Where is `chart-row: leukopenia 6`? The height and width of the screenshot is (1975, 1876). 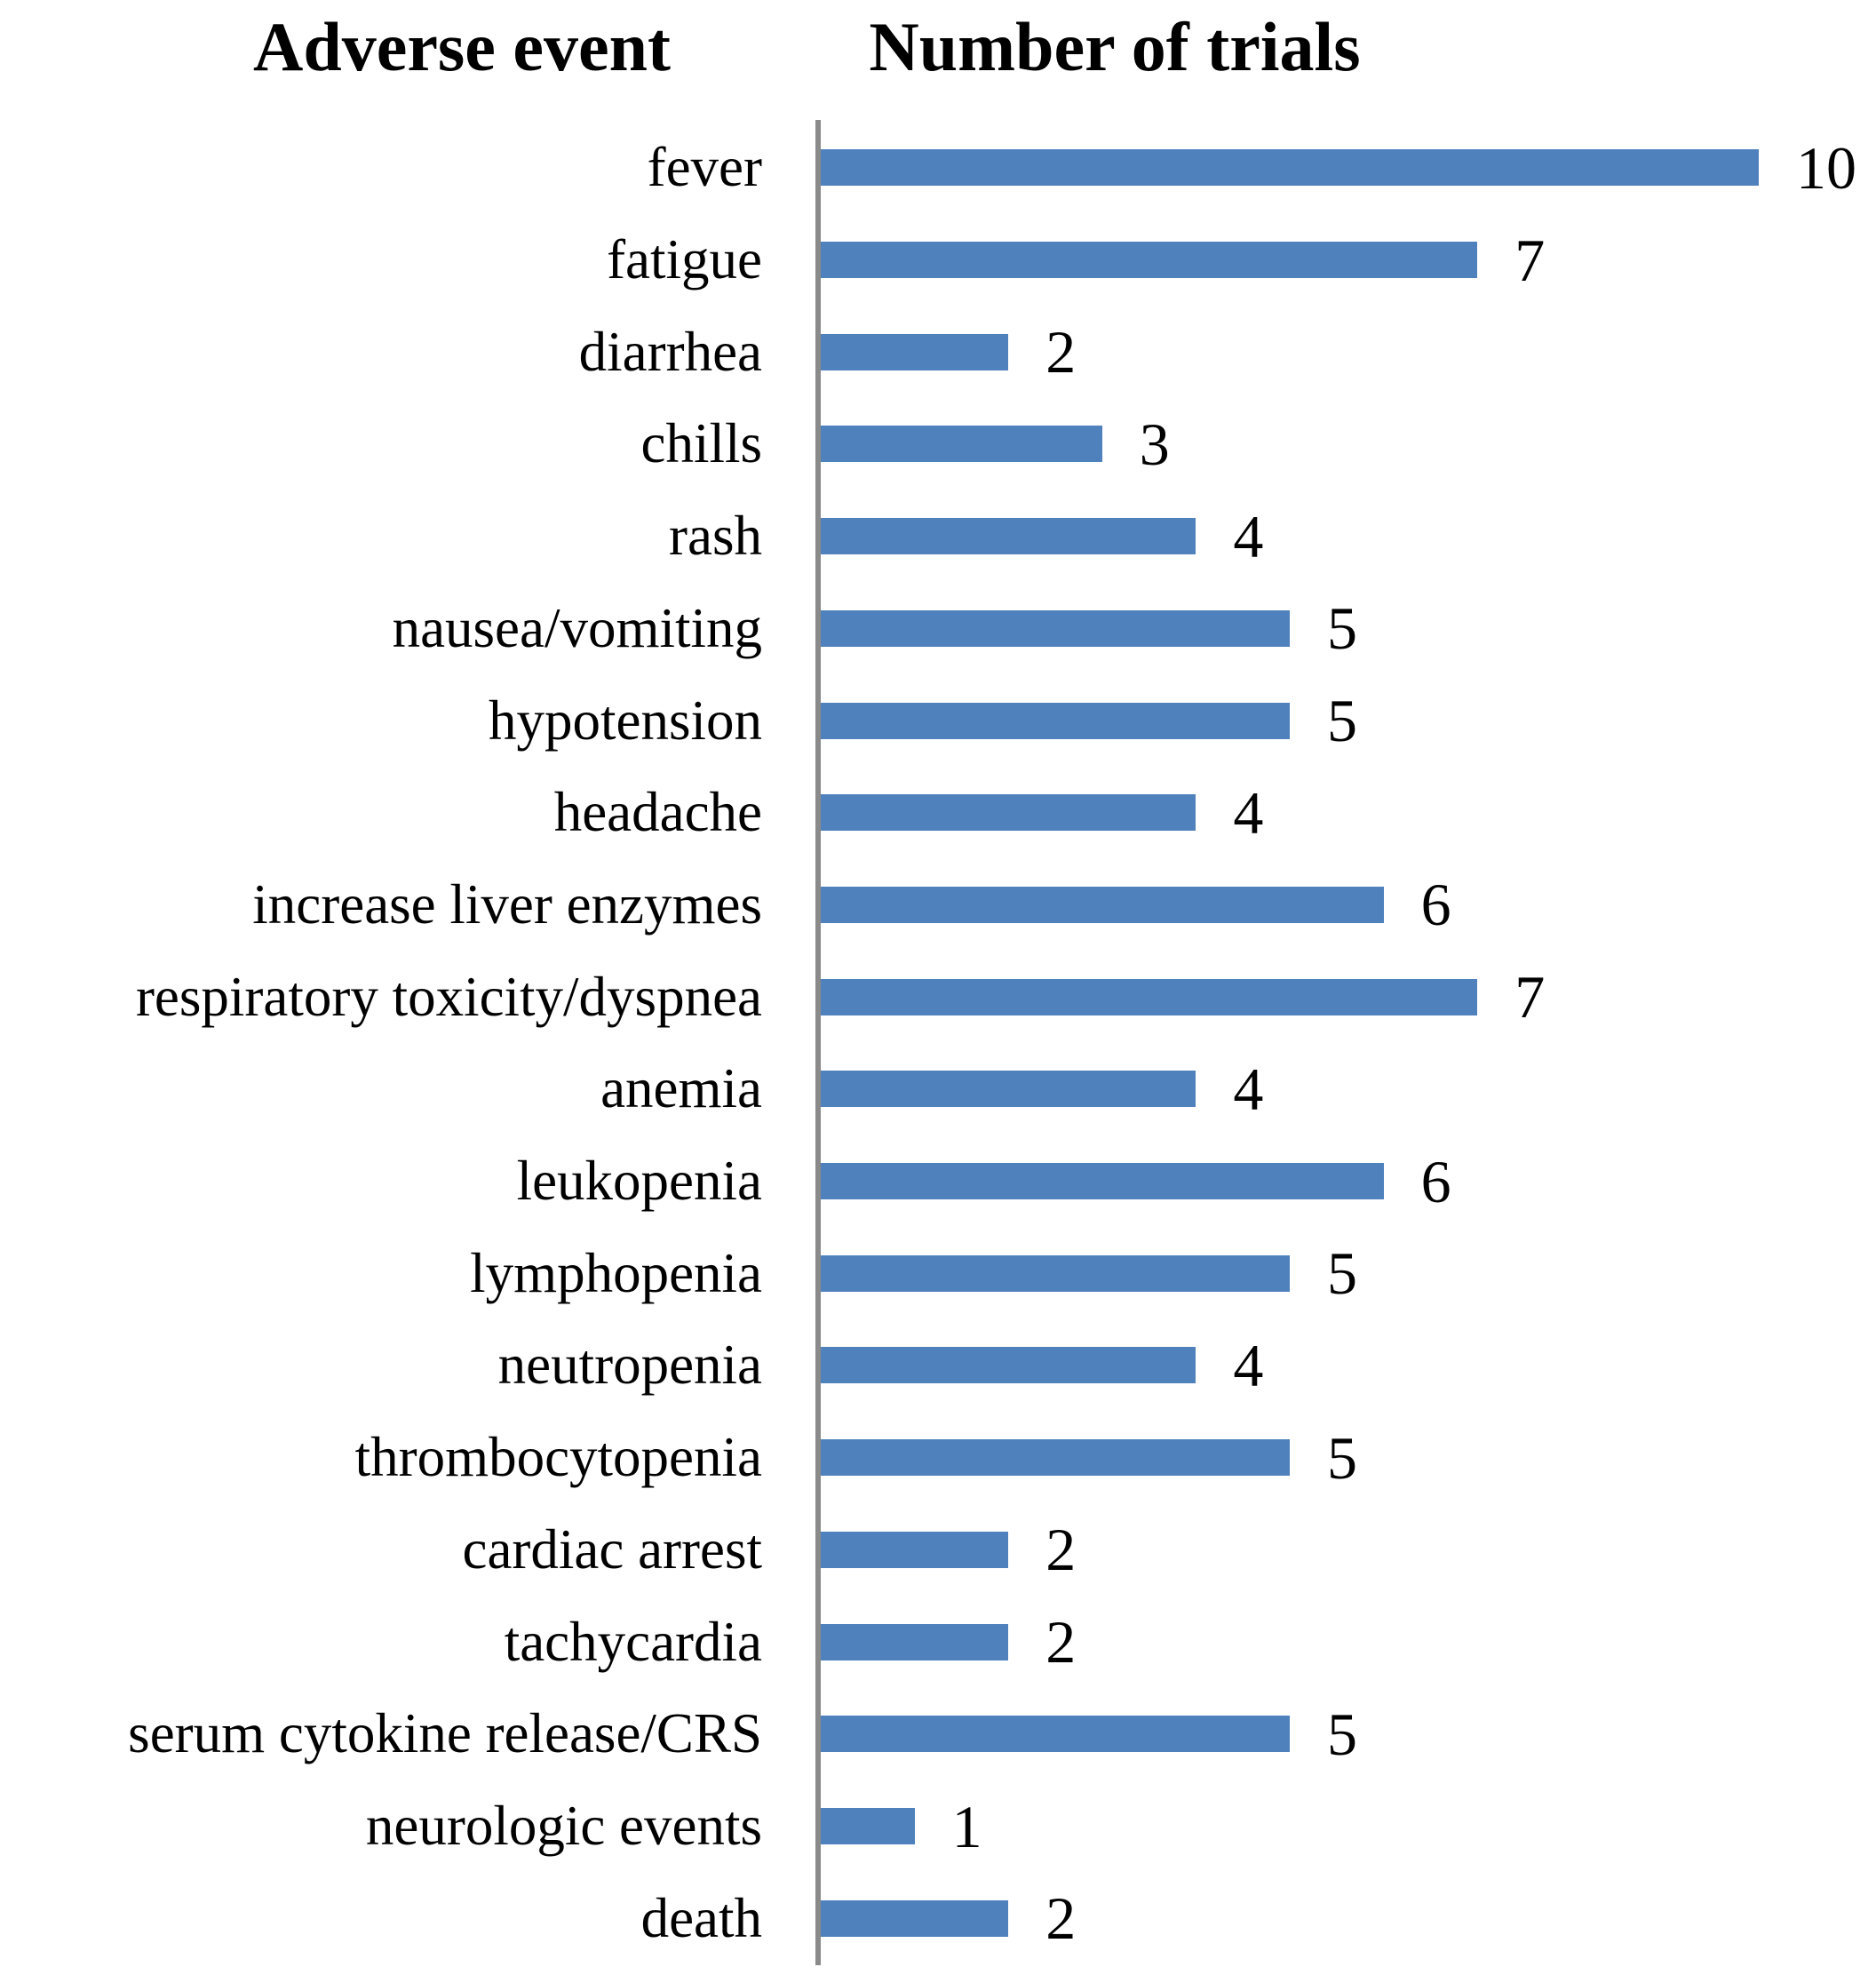
chart-row: leukopenia 6 is located at coordinates (938, 1181).